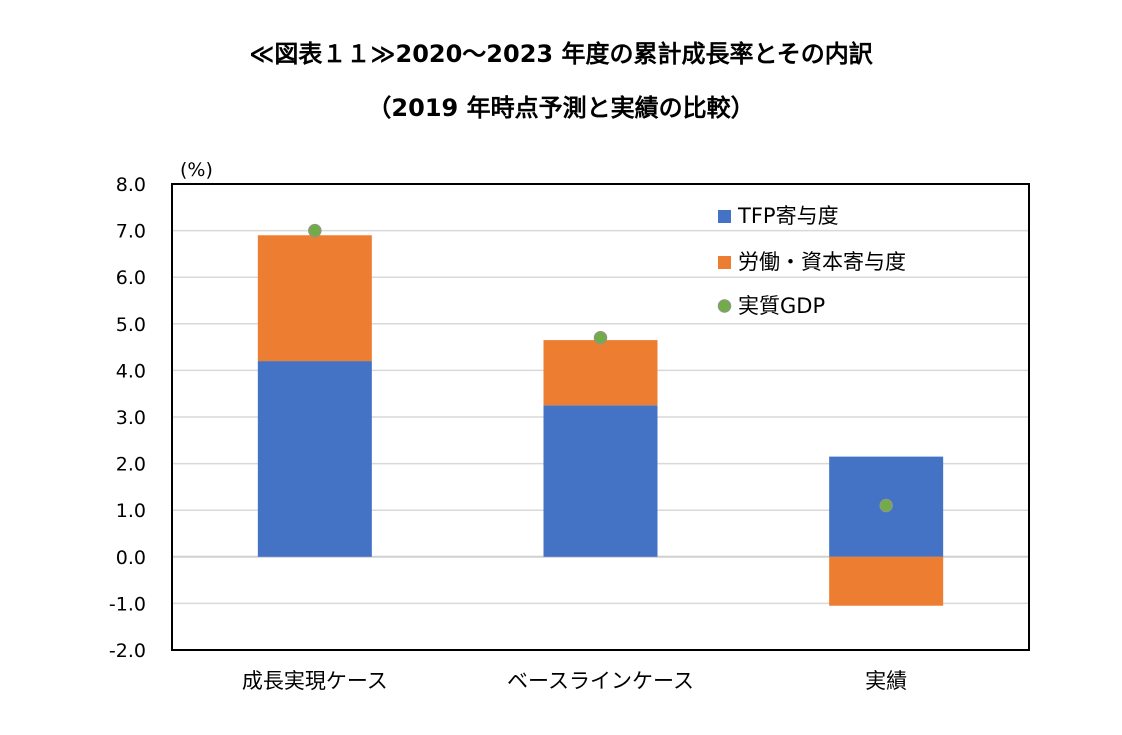 Image resolution: width=1122 pixels, height=735 pixels. Describe the element at coordinates (886, 681) in the screenshot. I see `x-tick-label: 実績` at that location.